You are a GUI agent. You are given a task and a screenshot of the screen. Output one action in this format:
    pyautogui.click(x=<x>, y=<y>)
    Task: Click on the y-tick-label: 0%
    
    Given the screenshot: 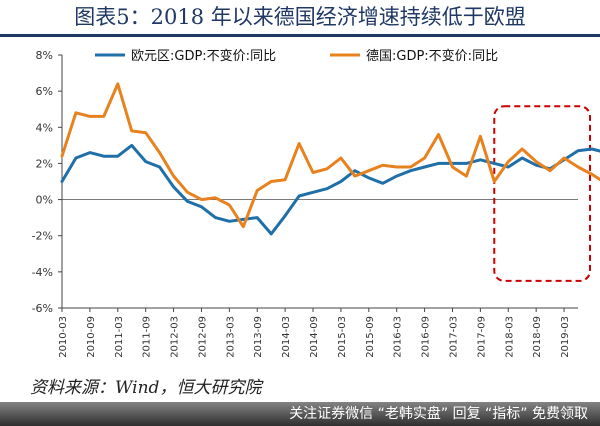 What is the action you would take?
    pyautogui.click(x=44, y=200)
    